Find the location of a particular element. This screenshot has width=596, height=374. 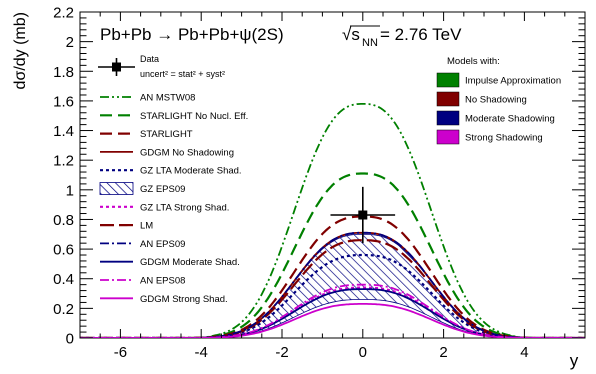

y-tick-label: 1.4 is located at coordinates (63, 131).